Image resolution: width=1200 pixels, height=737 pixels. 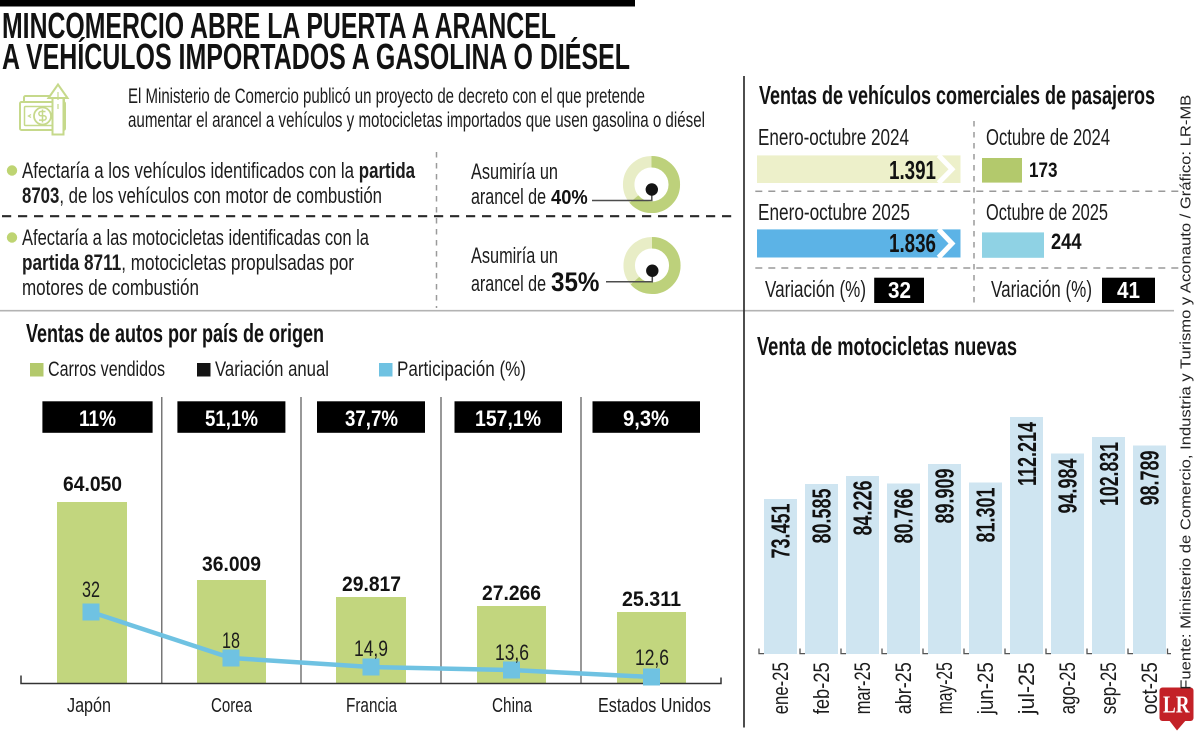 What do you see at coordinates (1176, 705) in the screenshot?
I see `svg-text: LR` at bounding box center [1176, 705].